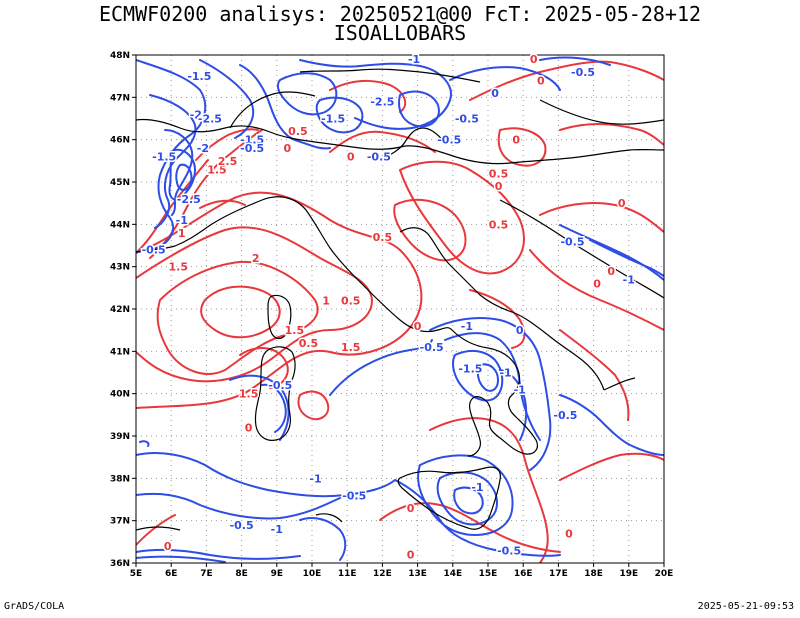 Image resolution: width=800 pixels, height=618 pixels. Describe the element at coordinates (488, 574) in the screenshot. I see `lon-tick-label: 15E` at that location.